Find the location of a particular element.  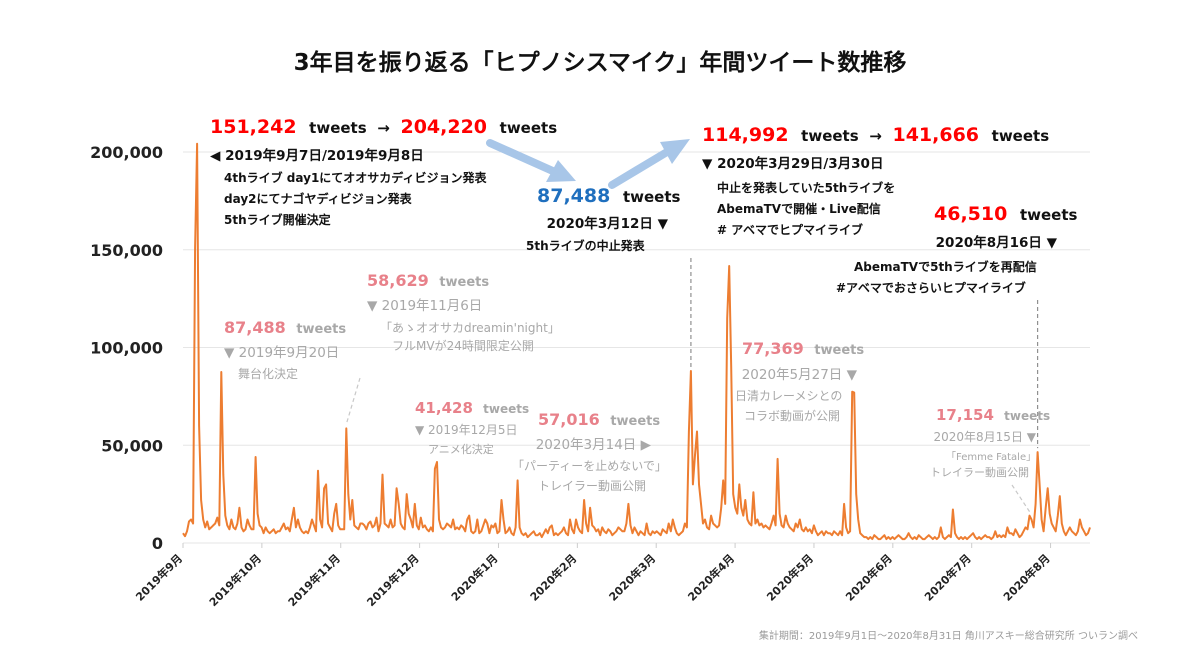

annotation-value: 41,428 tweets is located at coordinates (472, 408).